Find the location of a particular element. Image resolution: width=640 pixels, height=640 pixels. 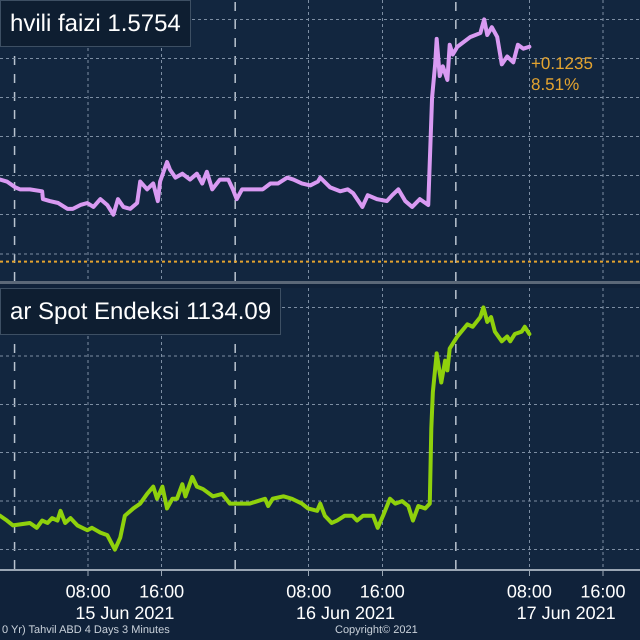

x2-tick-label: 16 Jun 2021 is located at coordinates (346, 613).